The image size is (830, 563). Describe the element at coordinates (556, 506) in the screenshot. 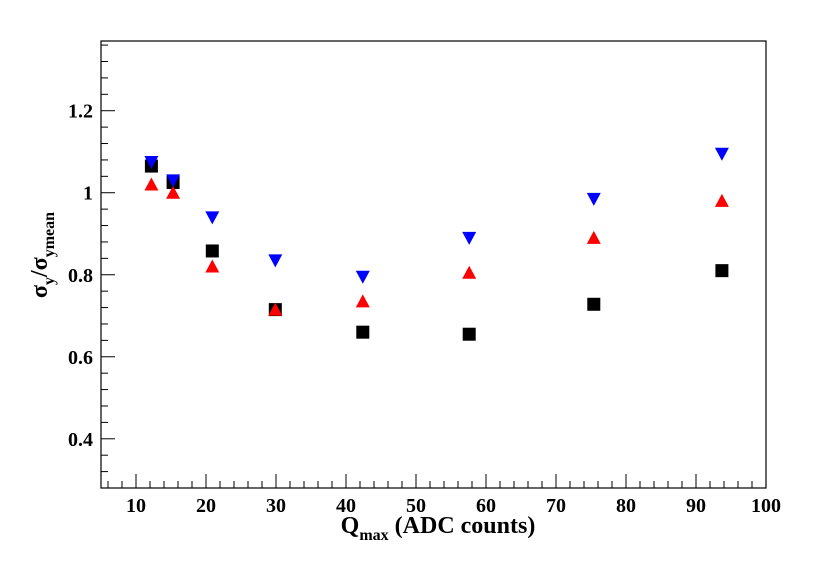

I see `x-tick-label: 70` at that location.